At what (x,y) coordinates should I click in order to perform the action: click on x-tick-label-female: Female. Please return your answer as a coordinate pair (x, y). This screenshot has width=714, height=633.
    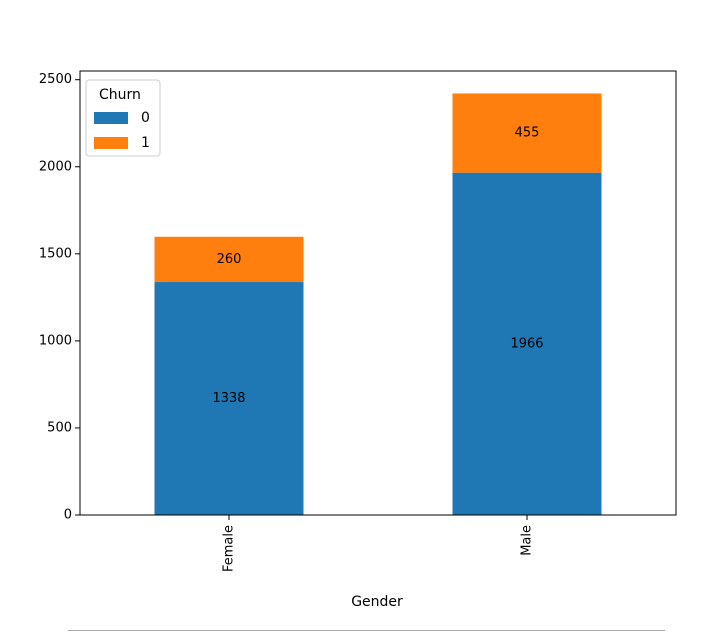
    Looking at the image, I should click on (229, 548).